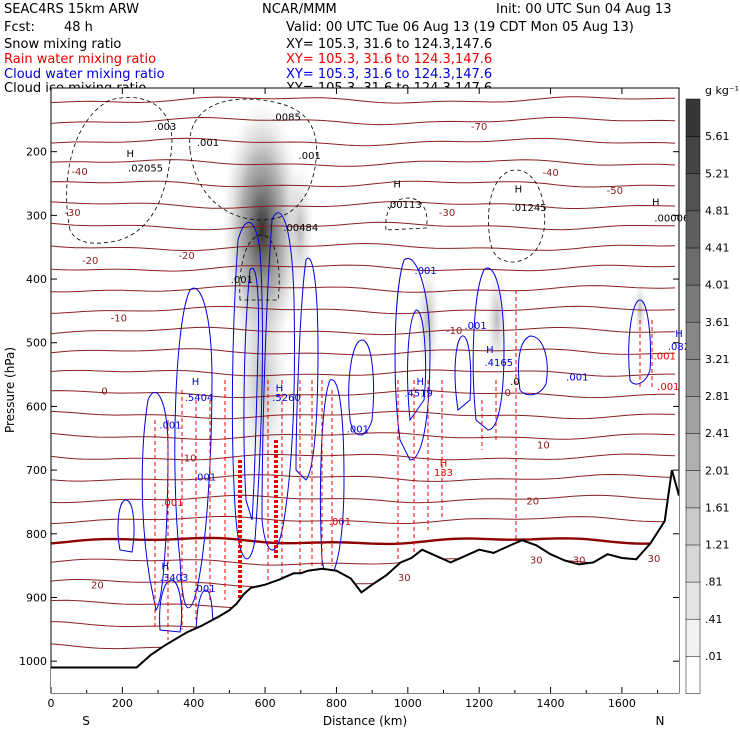 The image size is (740, 740). Describe the element at coordinates (122, 703) in the screenshot. I see `x-tick-label: 200` at that location.